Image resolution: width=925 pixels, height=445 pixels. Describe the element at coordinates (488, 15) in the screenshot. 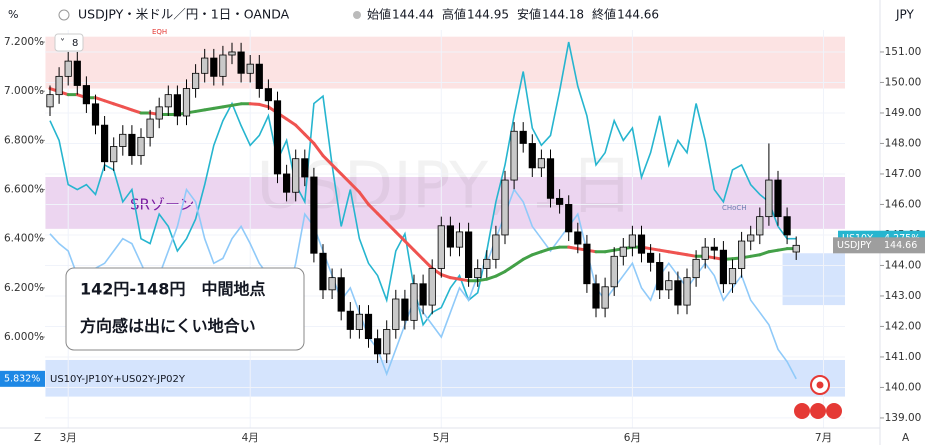

I see `ohlc-value: 144.95` at that location.